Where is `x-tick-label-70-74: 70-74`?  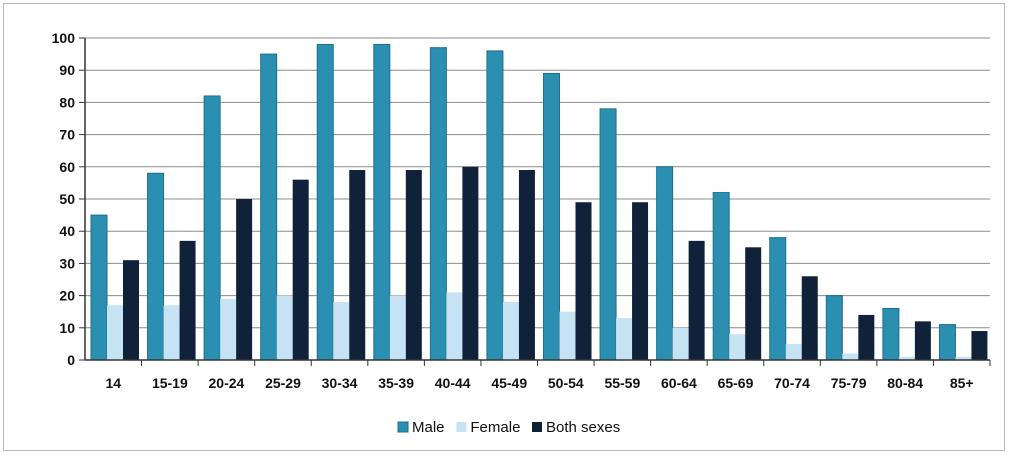 x-tick-label-70-74: 70-74 is located at coordinates (792, 383).